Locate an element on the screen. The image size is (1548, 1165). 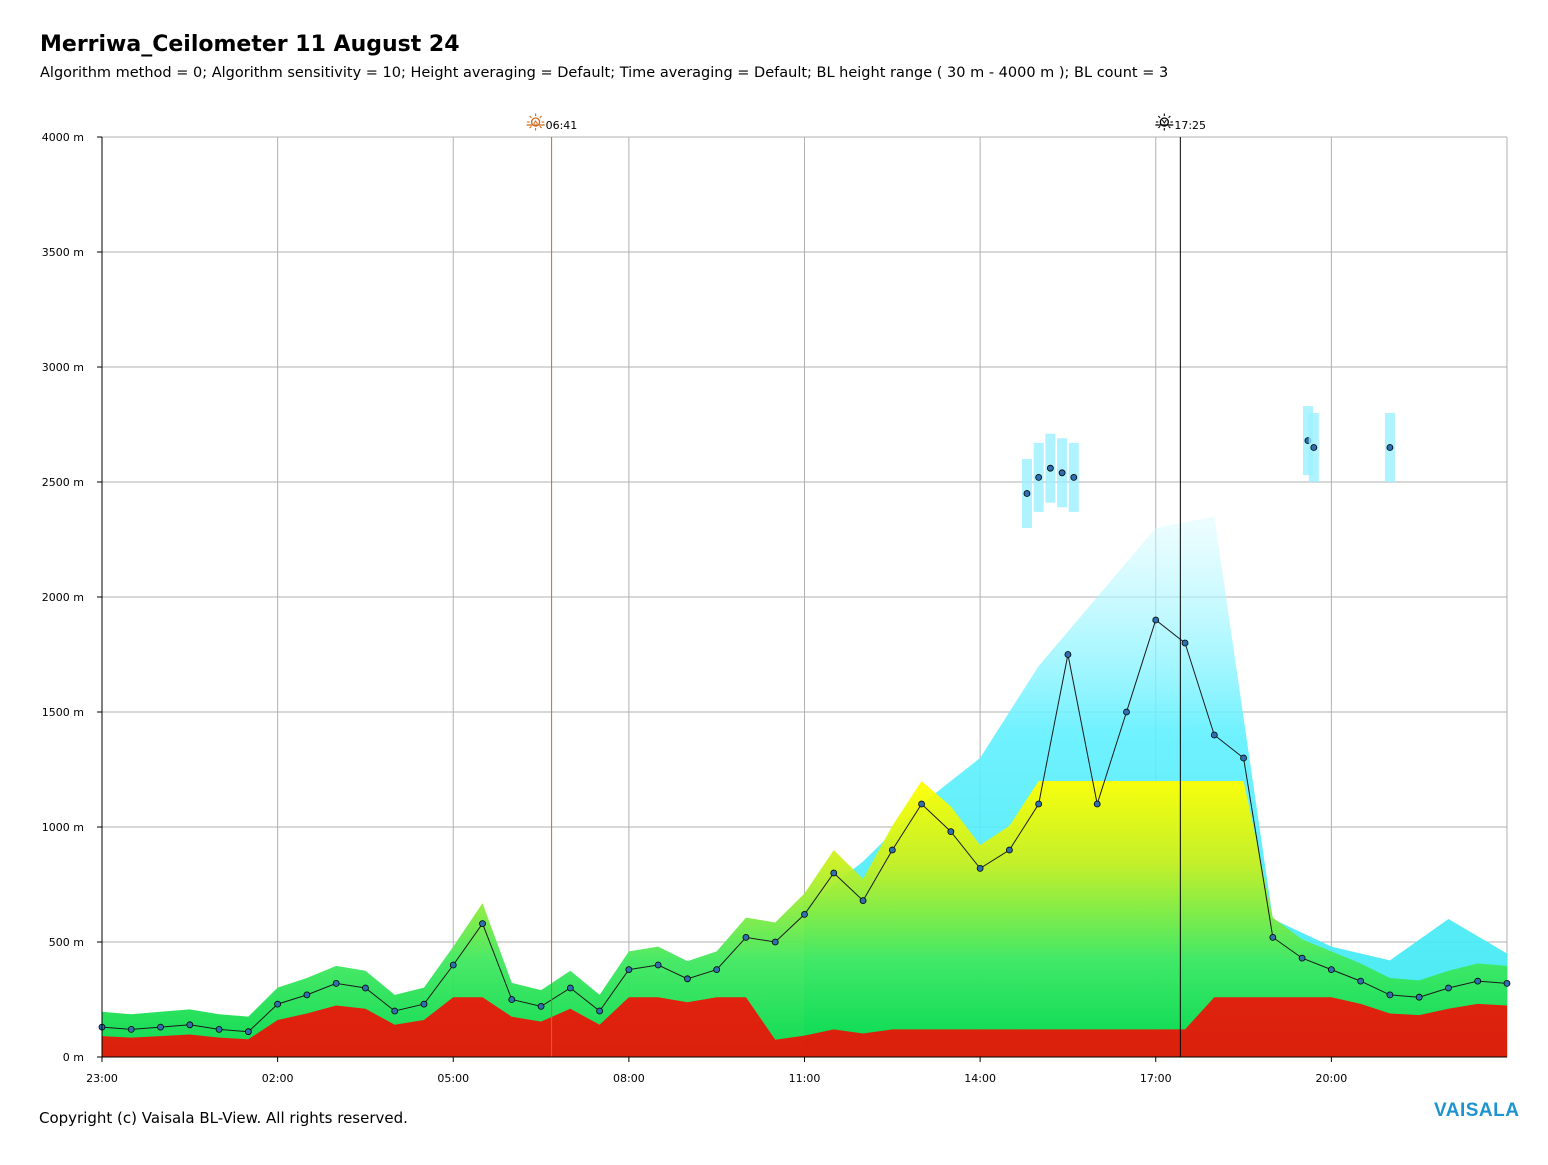
x-tick-label: 02:00 is located at coordinates (278, 1078).